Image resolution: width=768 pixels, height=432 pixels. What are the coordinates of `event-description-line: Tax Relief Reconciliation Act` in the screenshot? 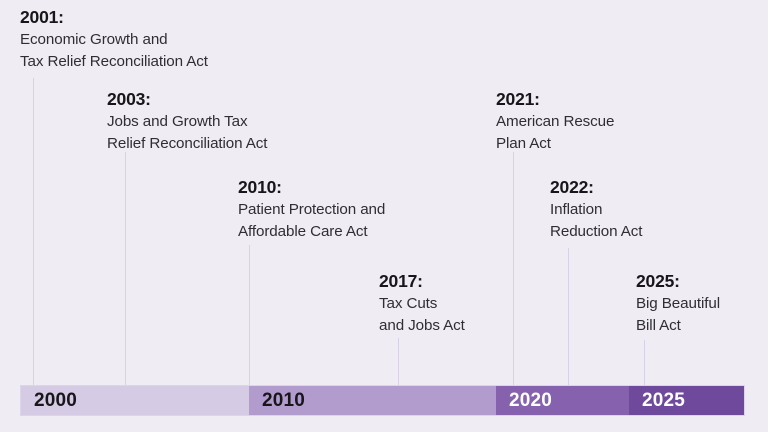 It's located at (114, 61).